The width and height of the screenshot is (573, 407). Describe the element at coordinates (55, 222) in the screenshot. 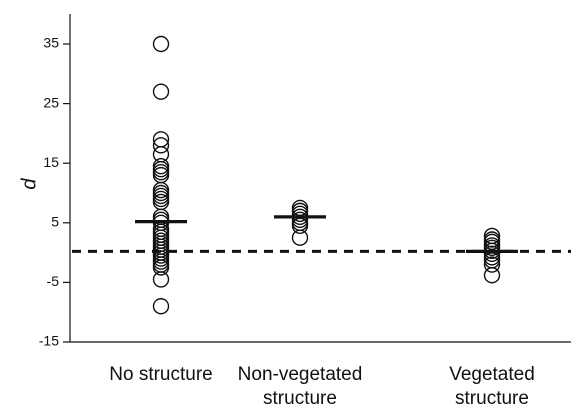

I see `y-tick-label: 5` at that location.